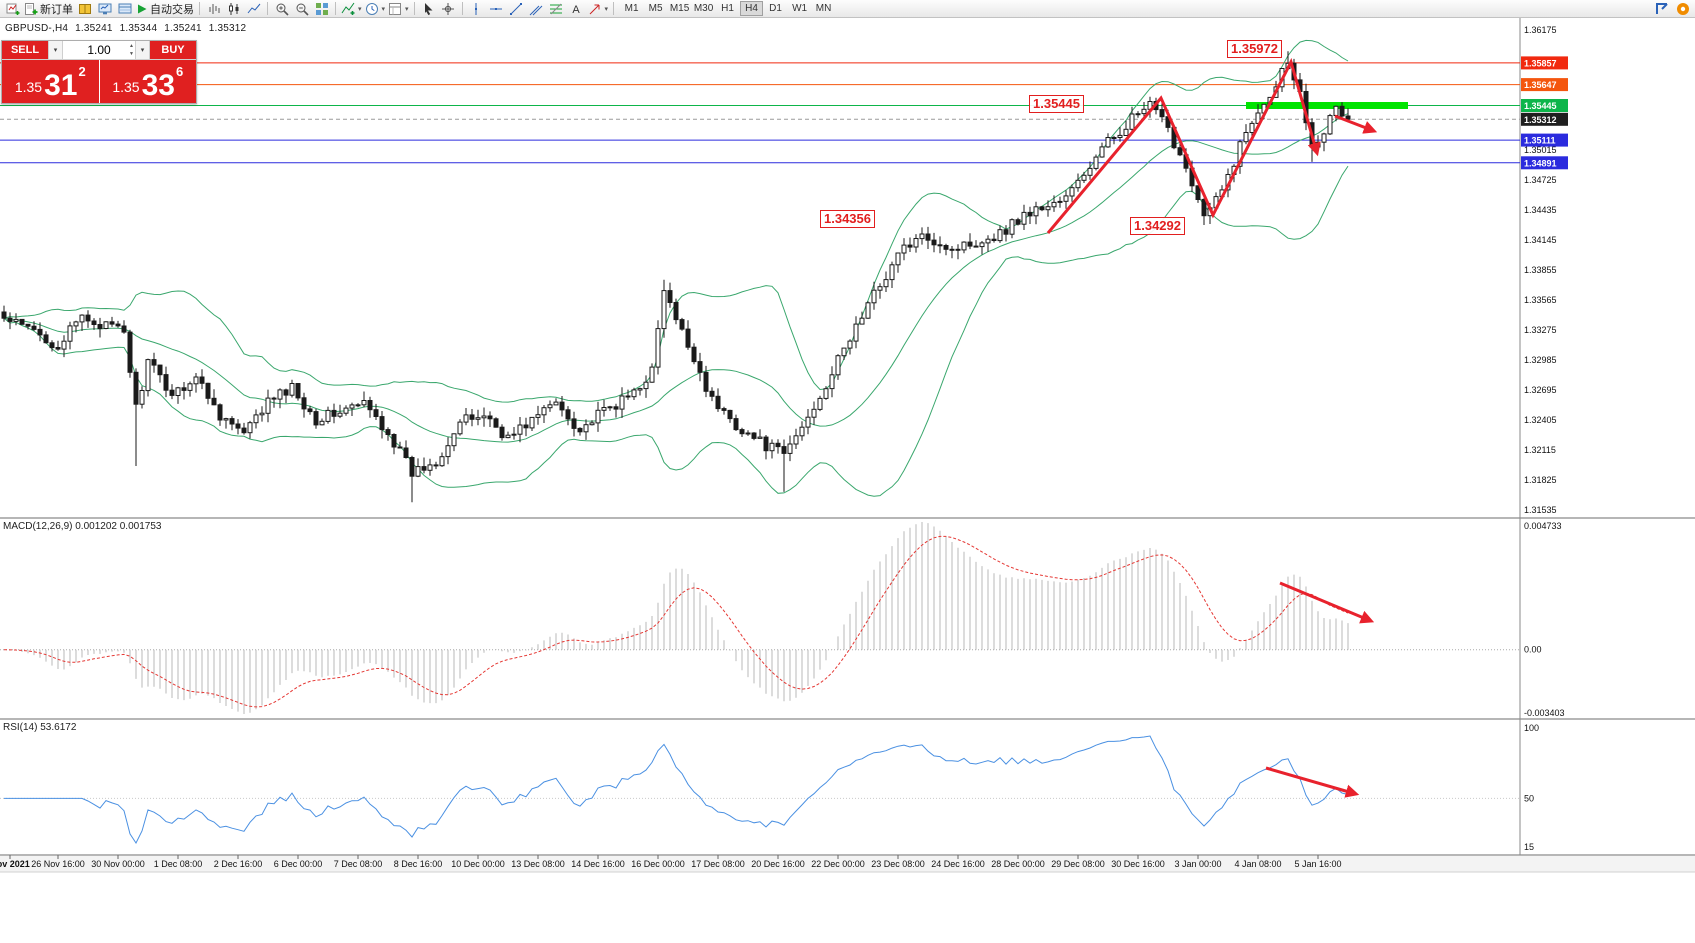 Image resolution: width=1695 pixels, height=943 pixels. What do you see at coordinates (1138, 864) in the screenshot?
I see `time-label: 30 Dec 16:00` at bounding box center [1138, 864].